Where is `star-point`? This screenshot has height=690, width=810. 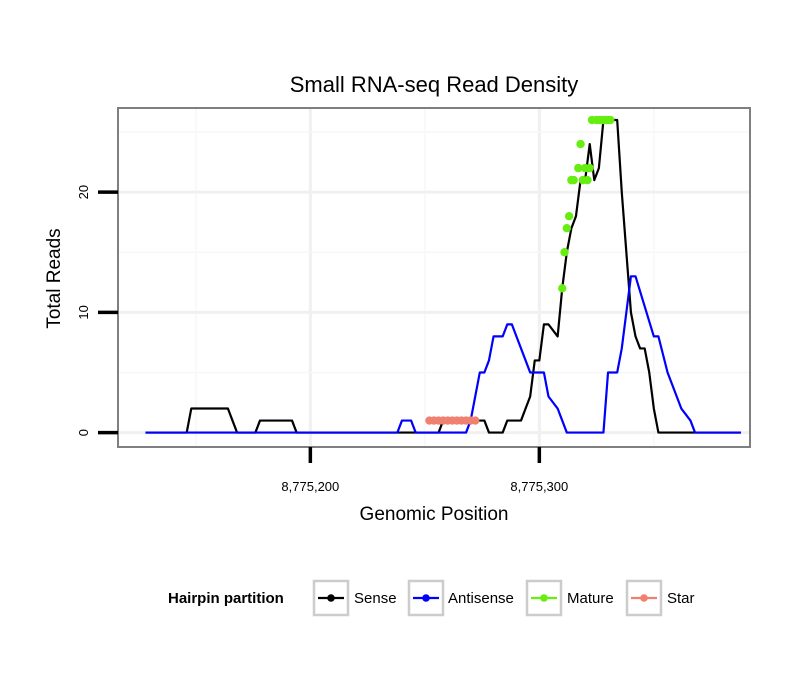 star-point is located at coordinates (475, 420).